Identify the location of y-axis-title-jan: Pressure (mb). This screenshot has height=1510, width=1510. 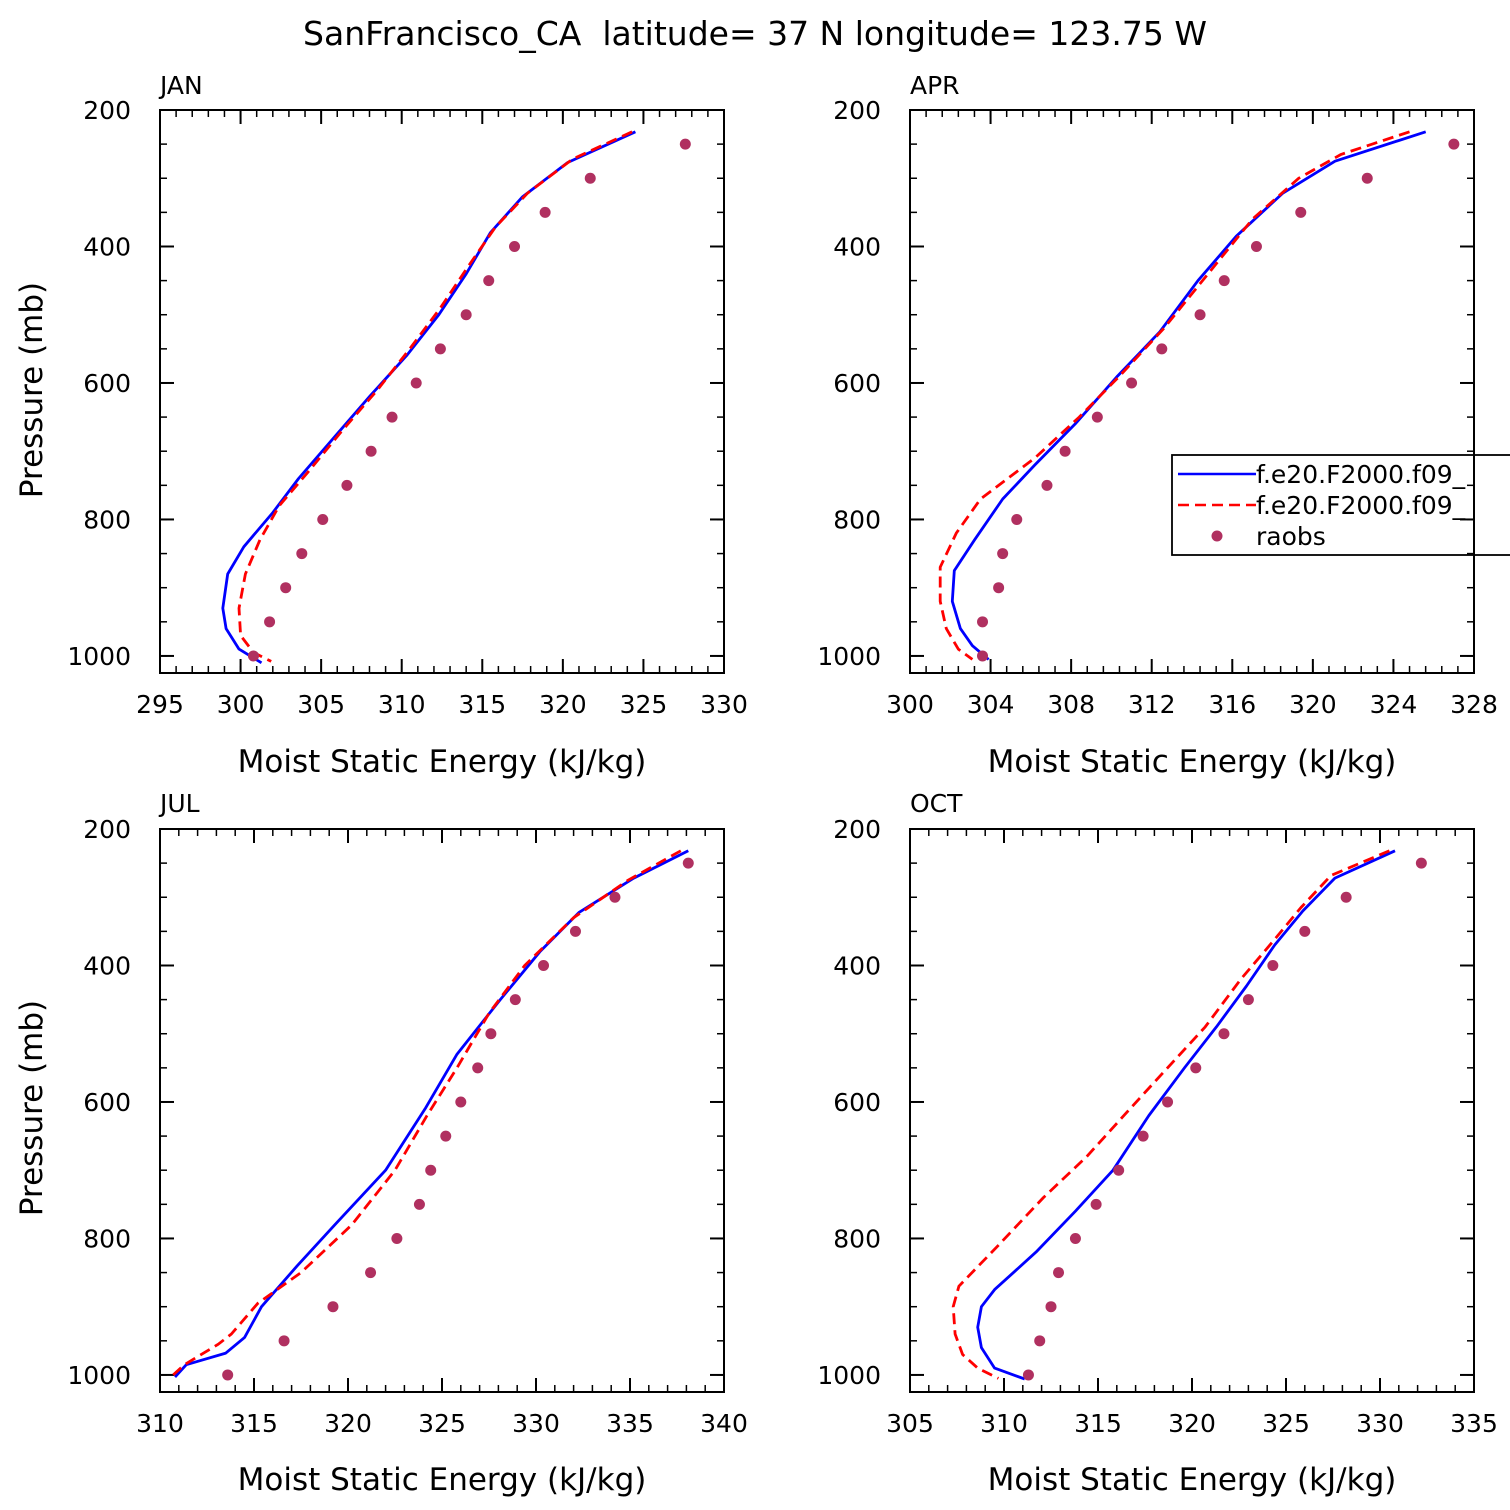
(32, 390).